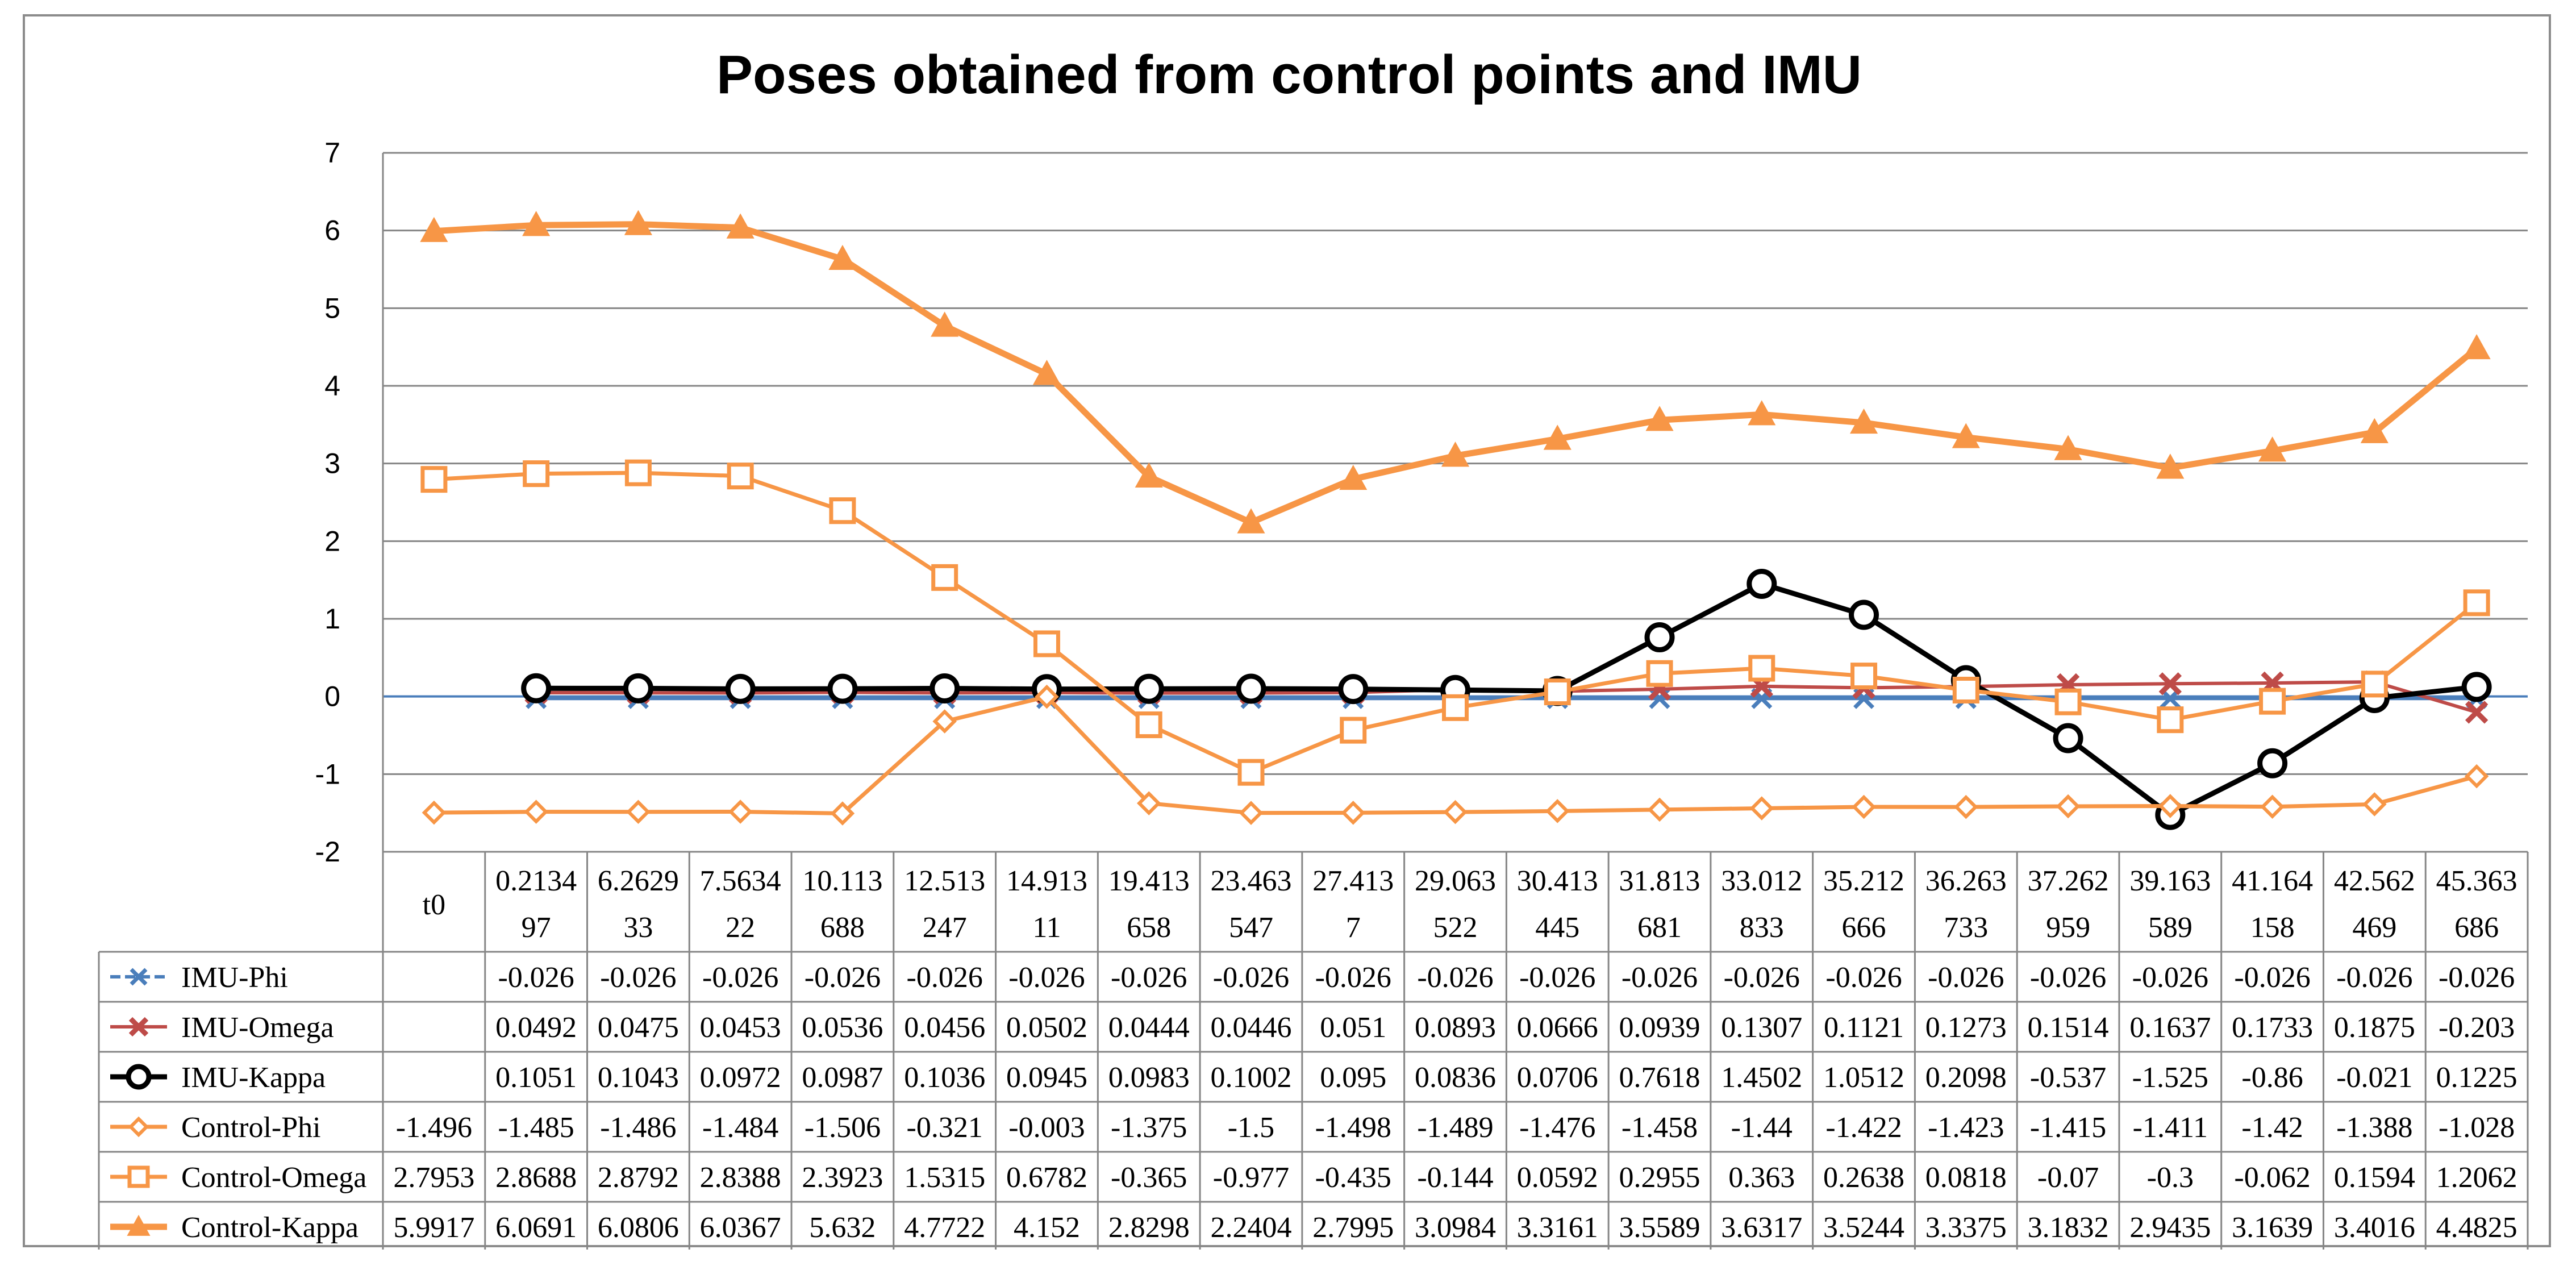 The image size is (2576, 1270). Describe the element at coordinates (2374, 927) in the screenshot. I see `category-label: 469` at that location.